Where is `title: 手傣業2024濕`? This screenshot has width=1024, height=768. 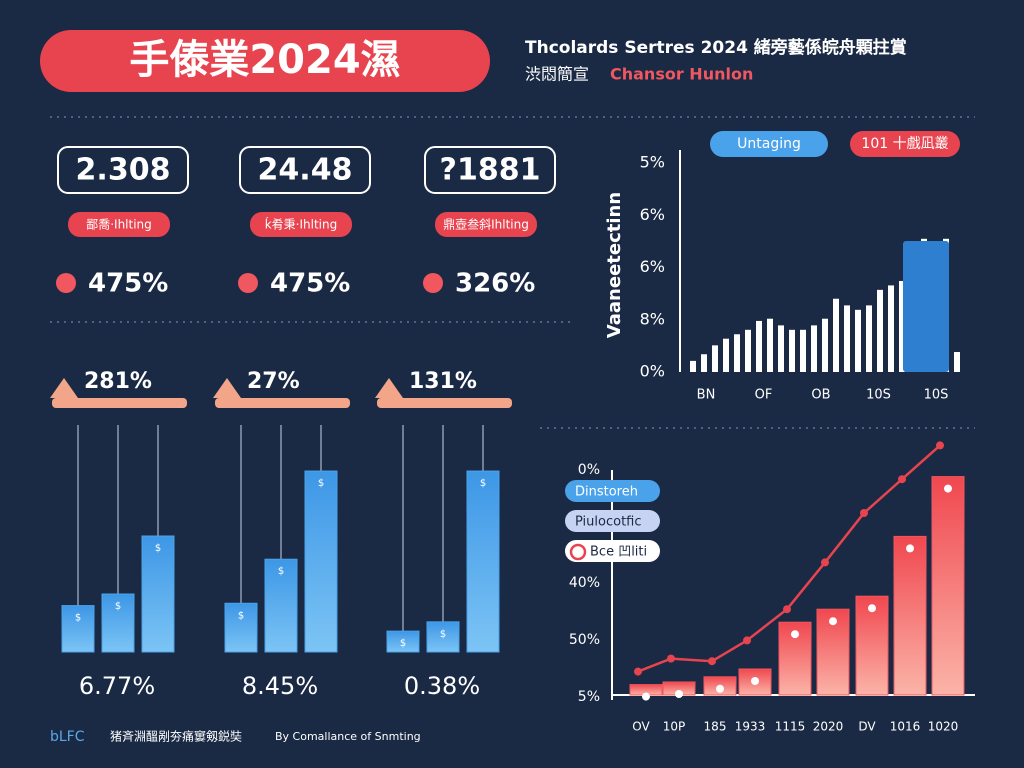 title: 手傣業2024濕 is located at coordinates (264, 60).